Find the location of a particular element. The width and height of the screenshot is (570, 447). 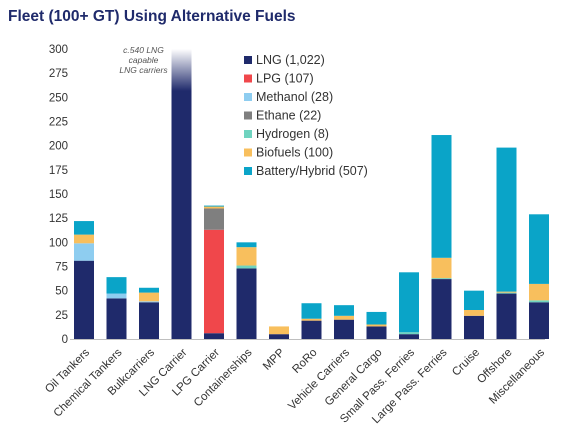

y-tick-label: 175 is located at coordinates (58, 171).